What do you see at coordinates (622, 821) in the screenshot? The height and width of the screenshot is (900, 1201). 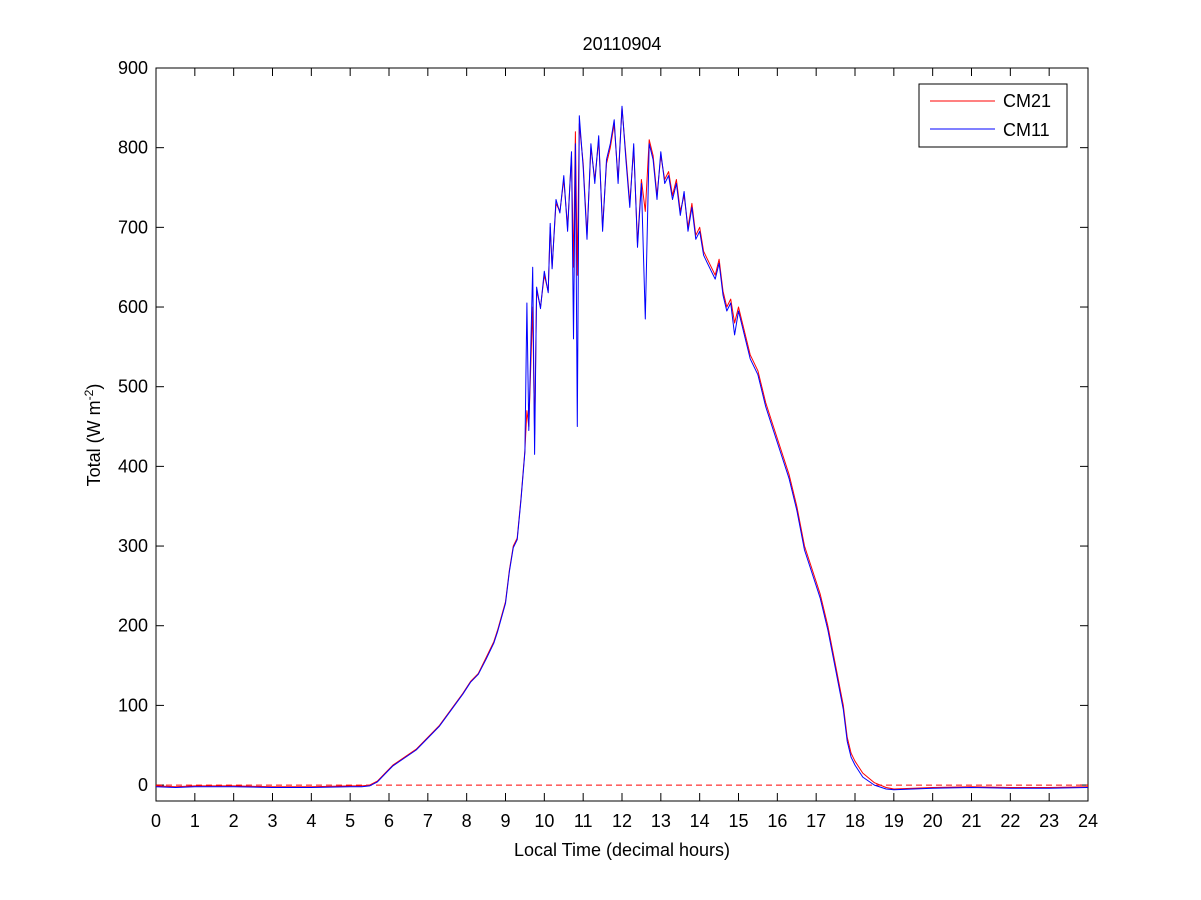 I see `x-tick-label: 12` at bounding box center [622, 821].